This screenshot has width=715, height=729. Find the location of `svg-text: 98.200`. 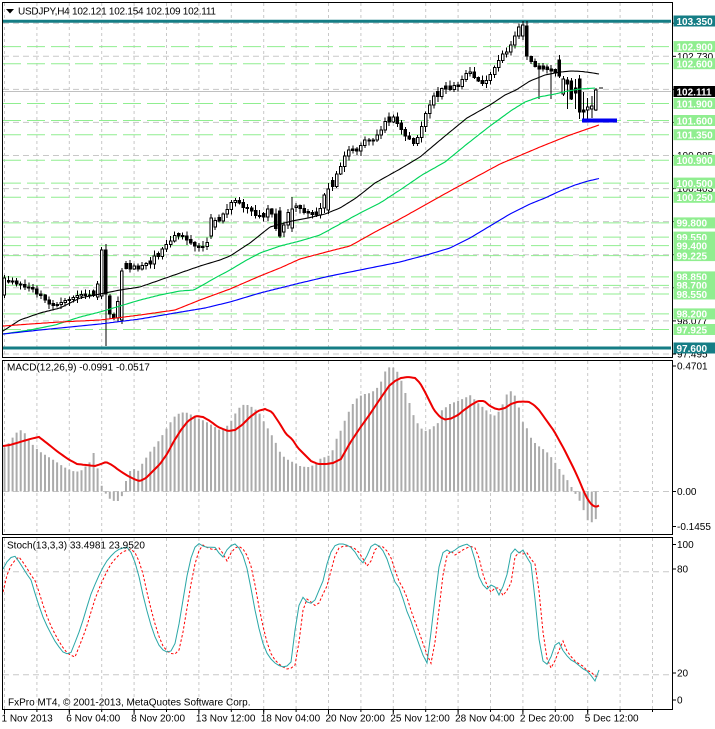

svg-text: 98.200 is located at coordinates (692, 315).